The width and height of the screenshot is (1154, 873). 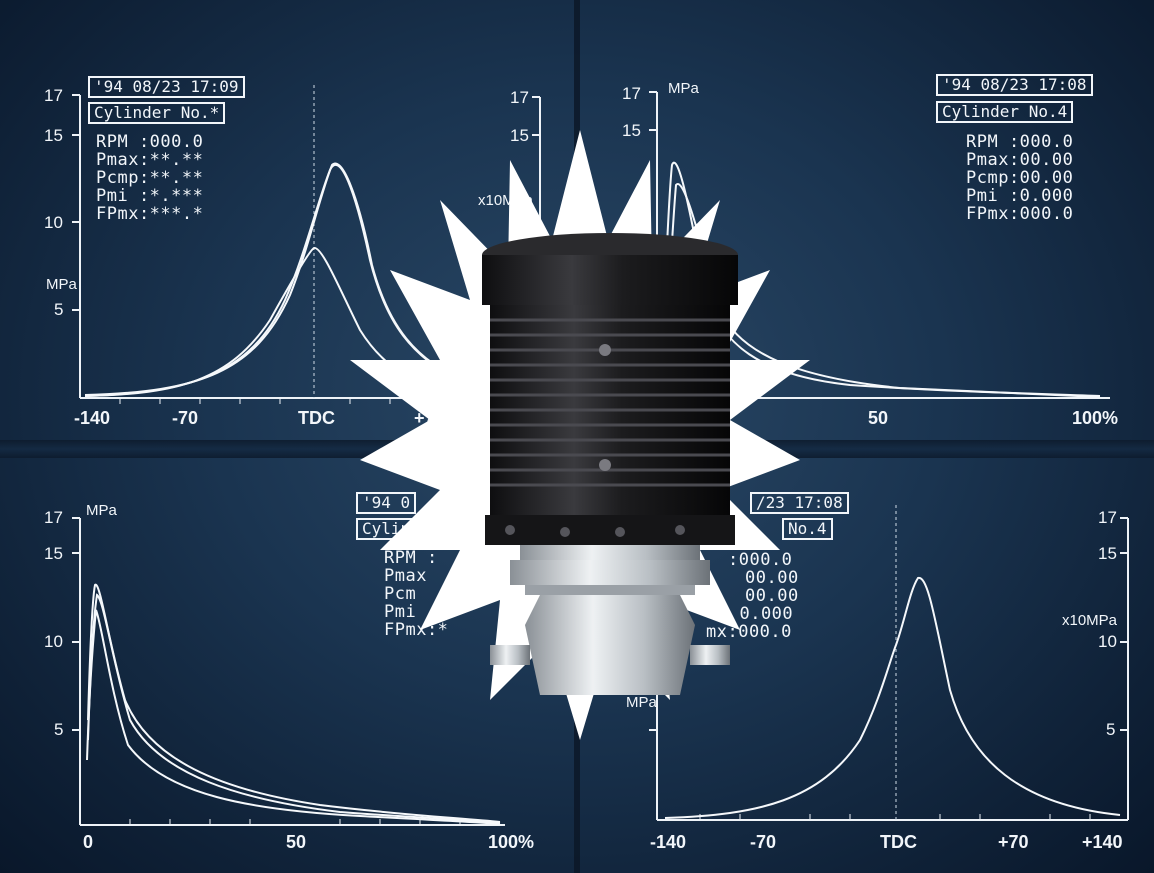 I want to click on tr-mid-tick-15: 15, so click(x=519, y=135).